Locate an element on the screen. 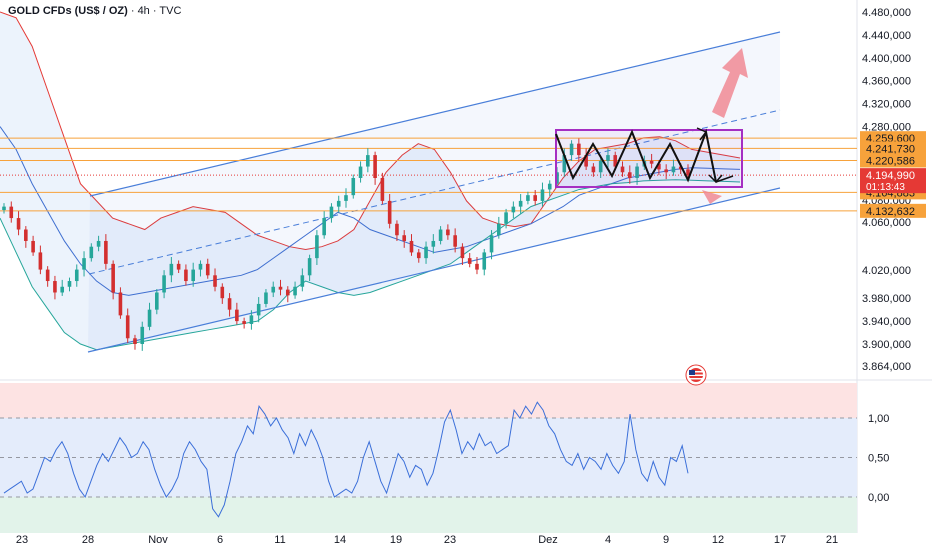 The height and width of the screenshot is (550, 932). indicator-tick-label: 1,00 is located at coordinates (878, 419).